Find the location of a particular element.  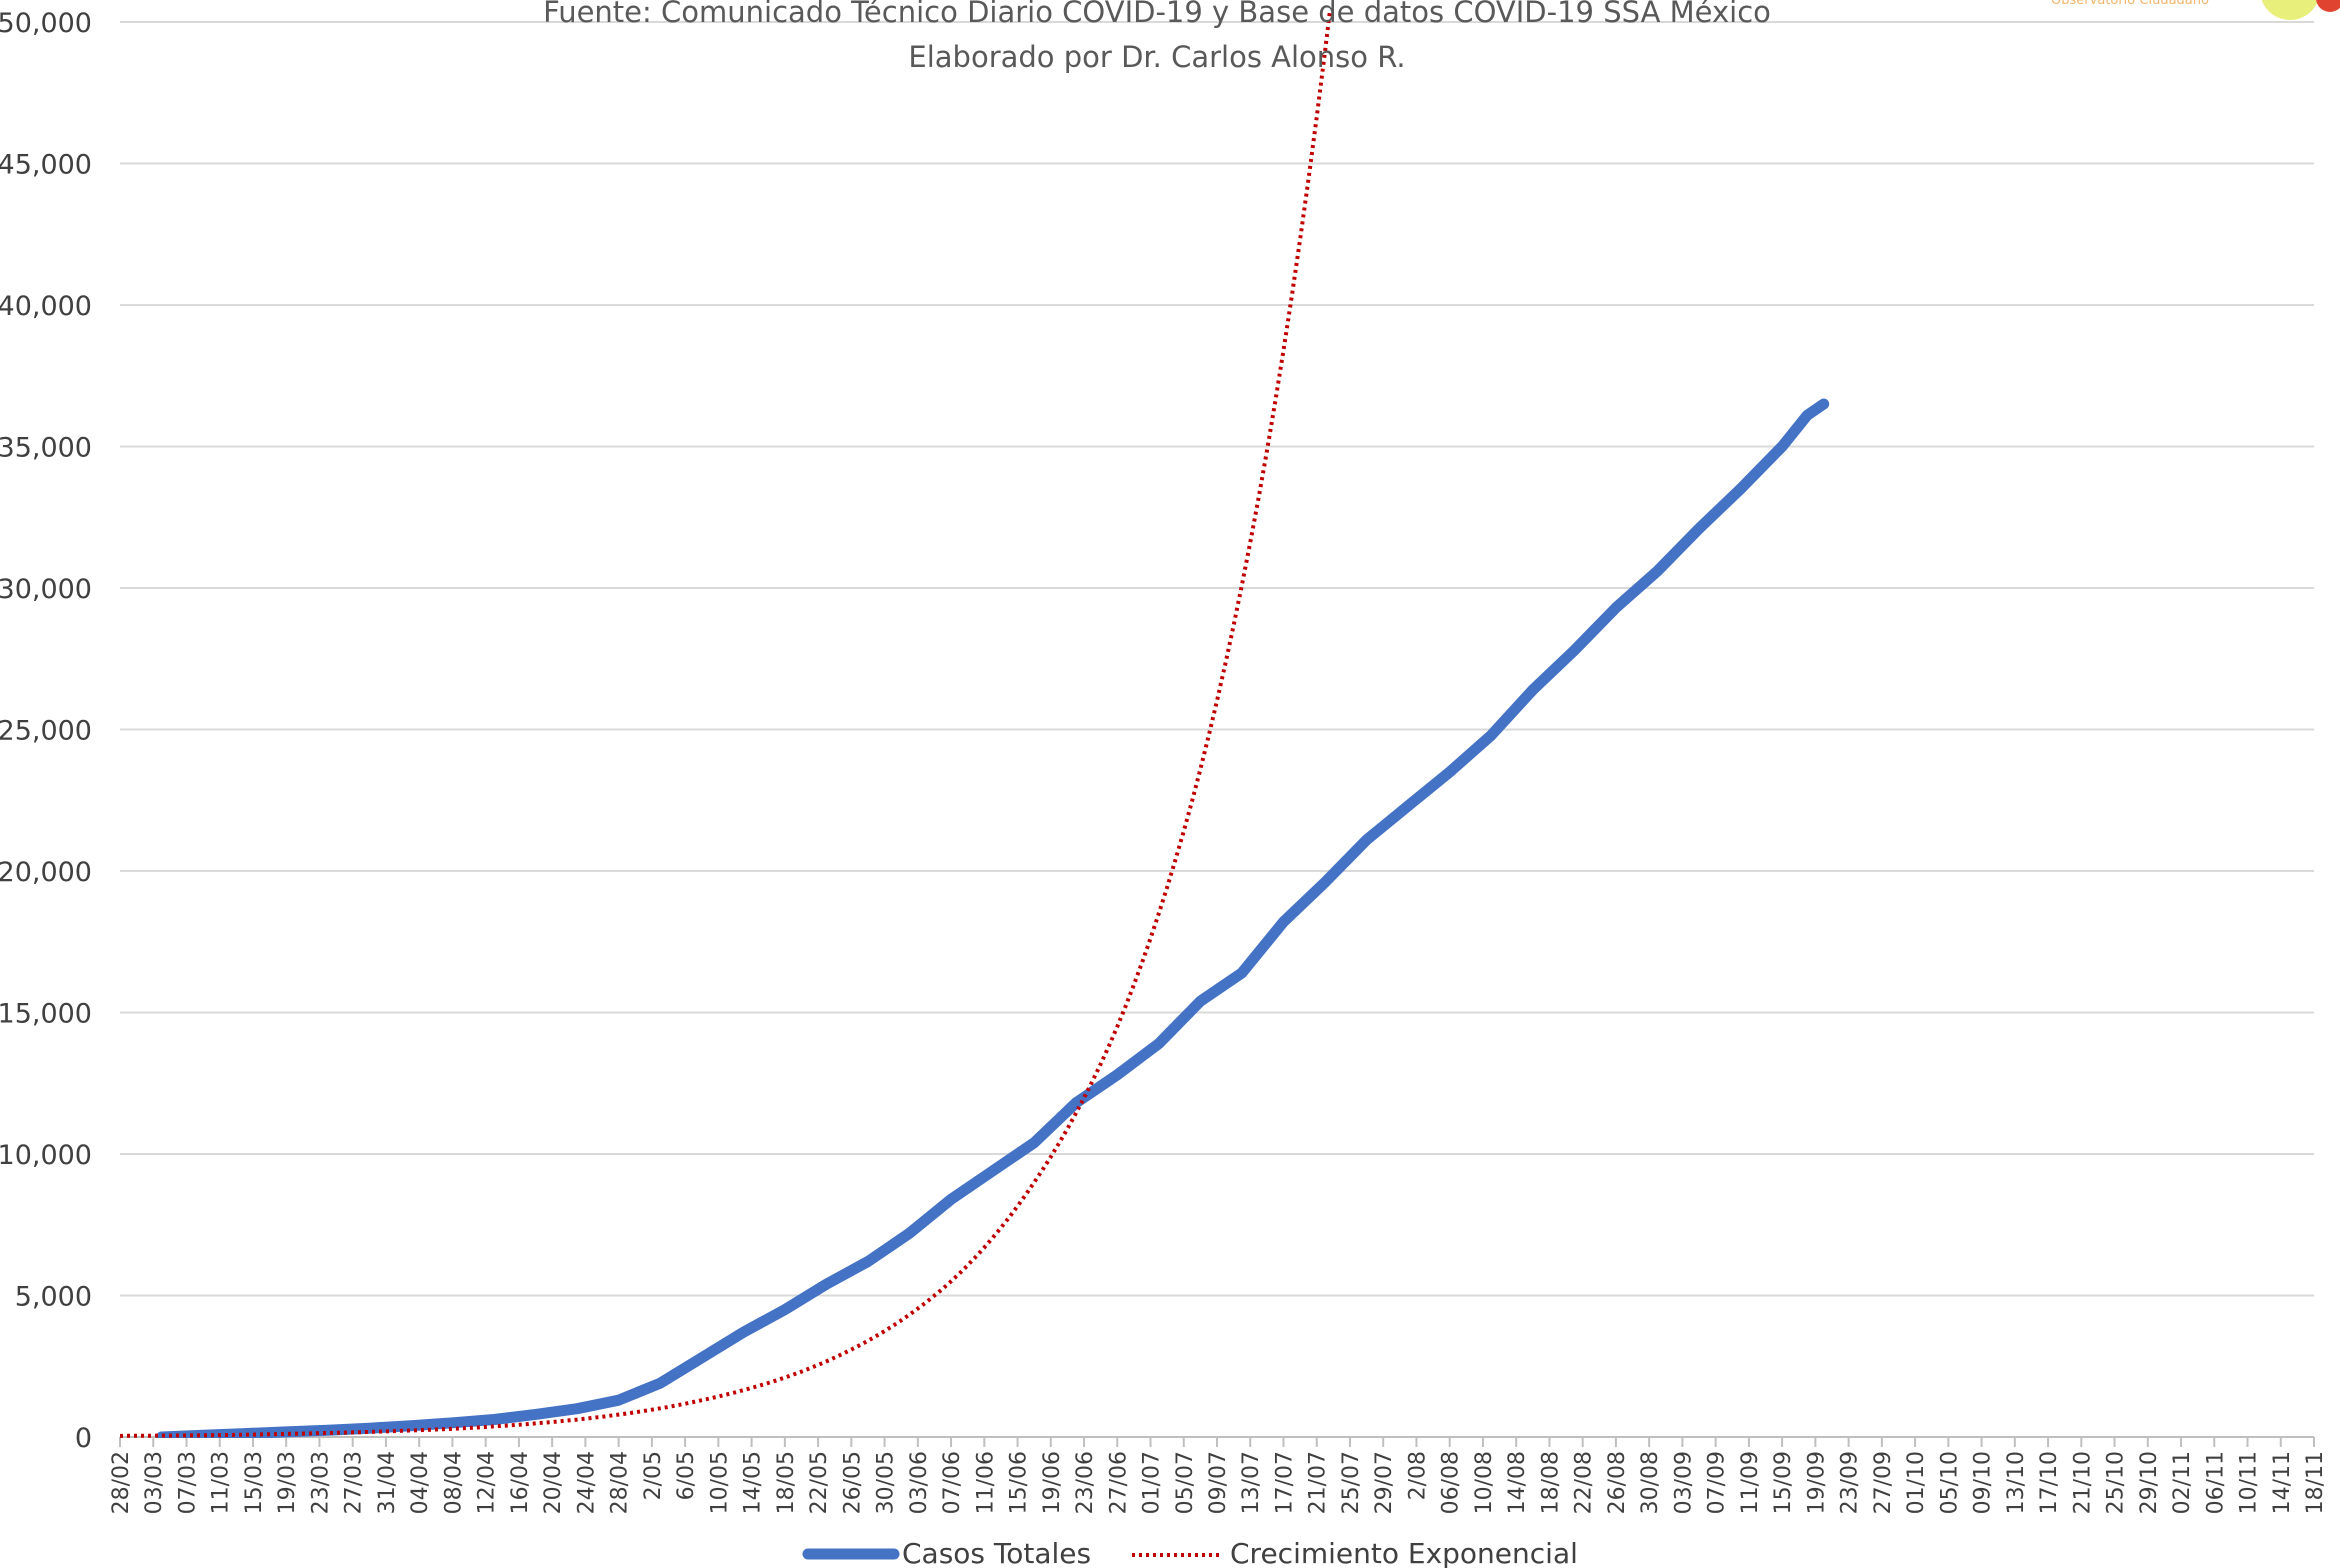

x-tick-label: 10/11 is located at coordinates (2249, 1482).